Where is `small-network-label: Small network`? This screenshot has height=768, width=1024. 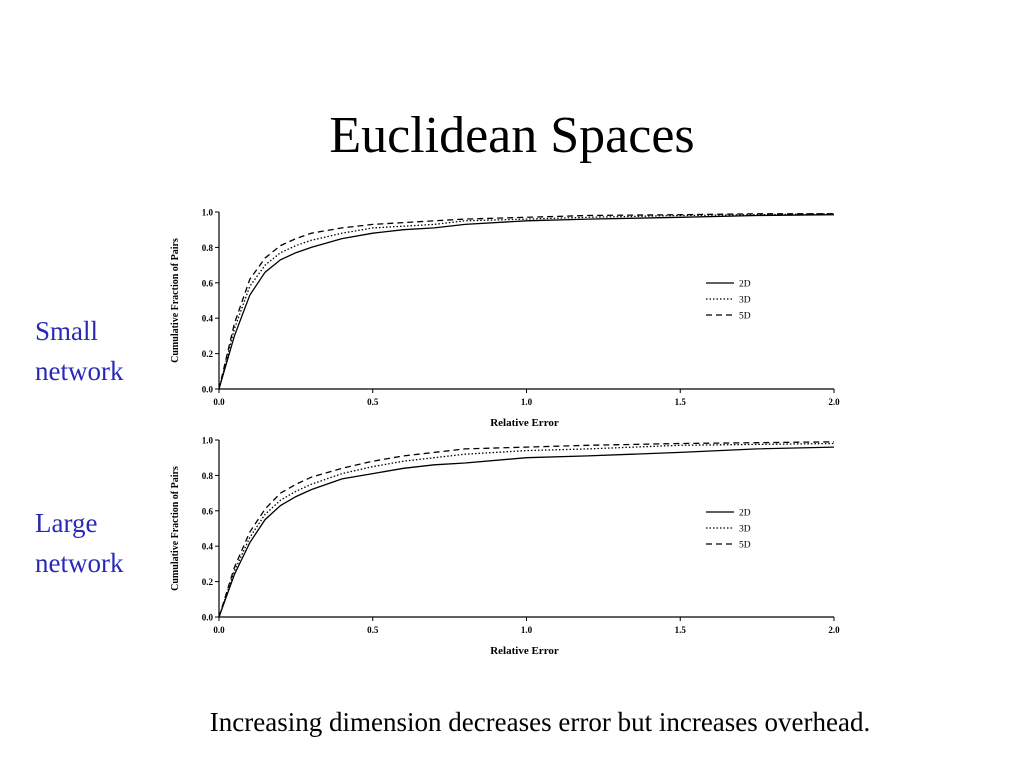 small-network-label: Small network is located at coordinates (79, 351).